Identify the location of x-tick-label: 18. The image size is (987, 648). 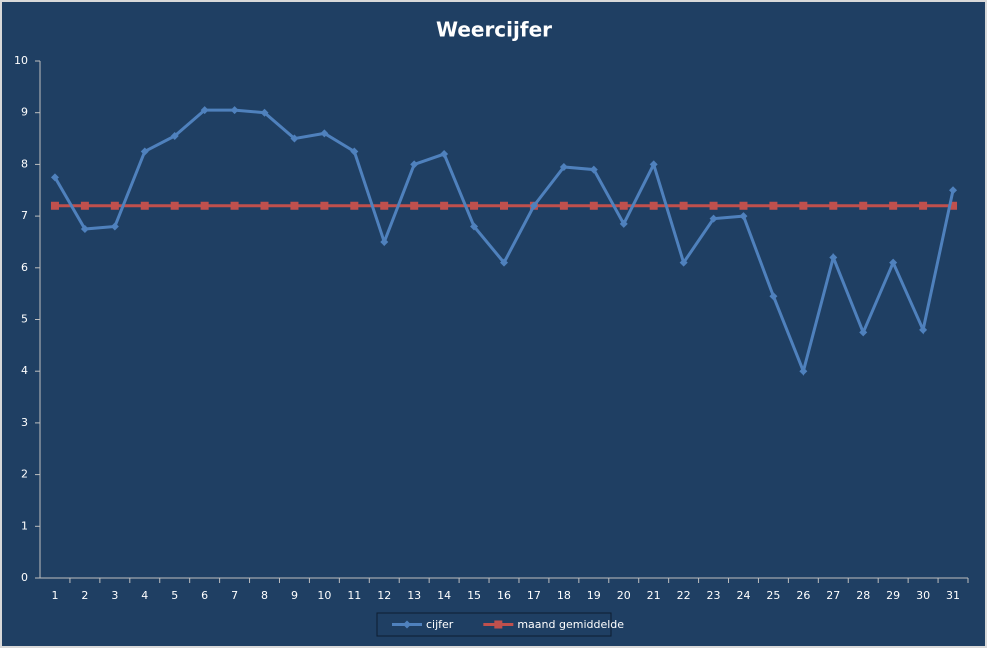
(564, 595).